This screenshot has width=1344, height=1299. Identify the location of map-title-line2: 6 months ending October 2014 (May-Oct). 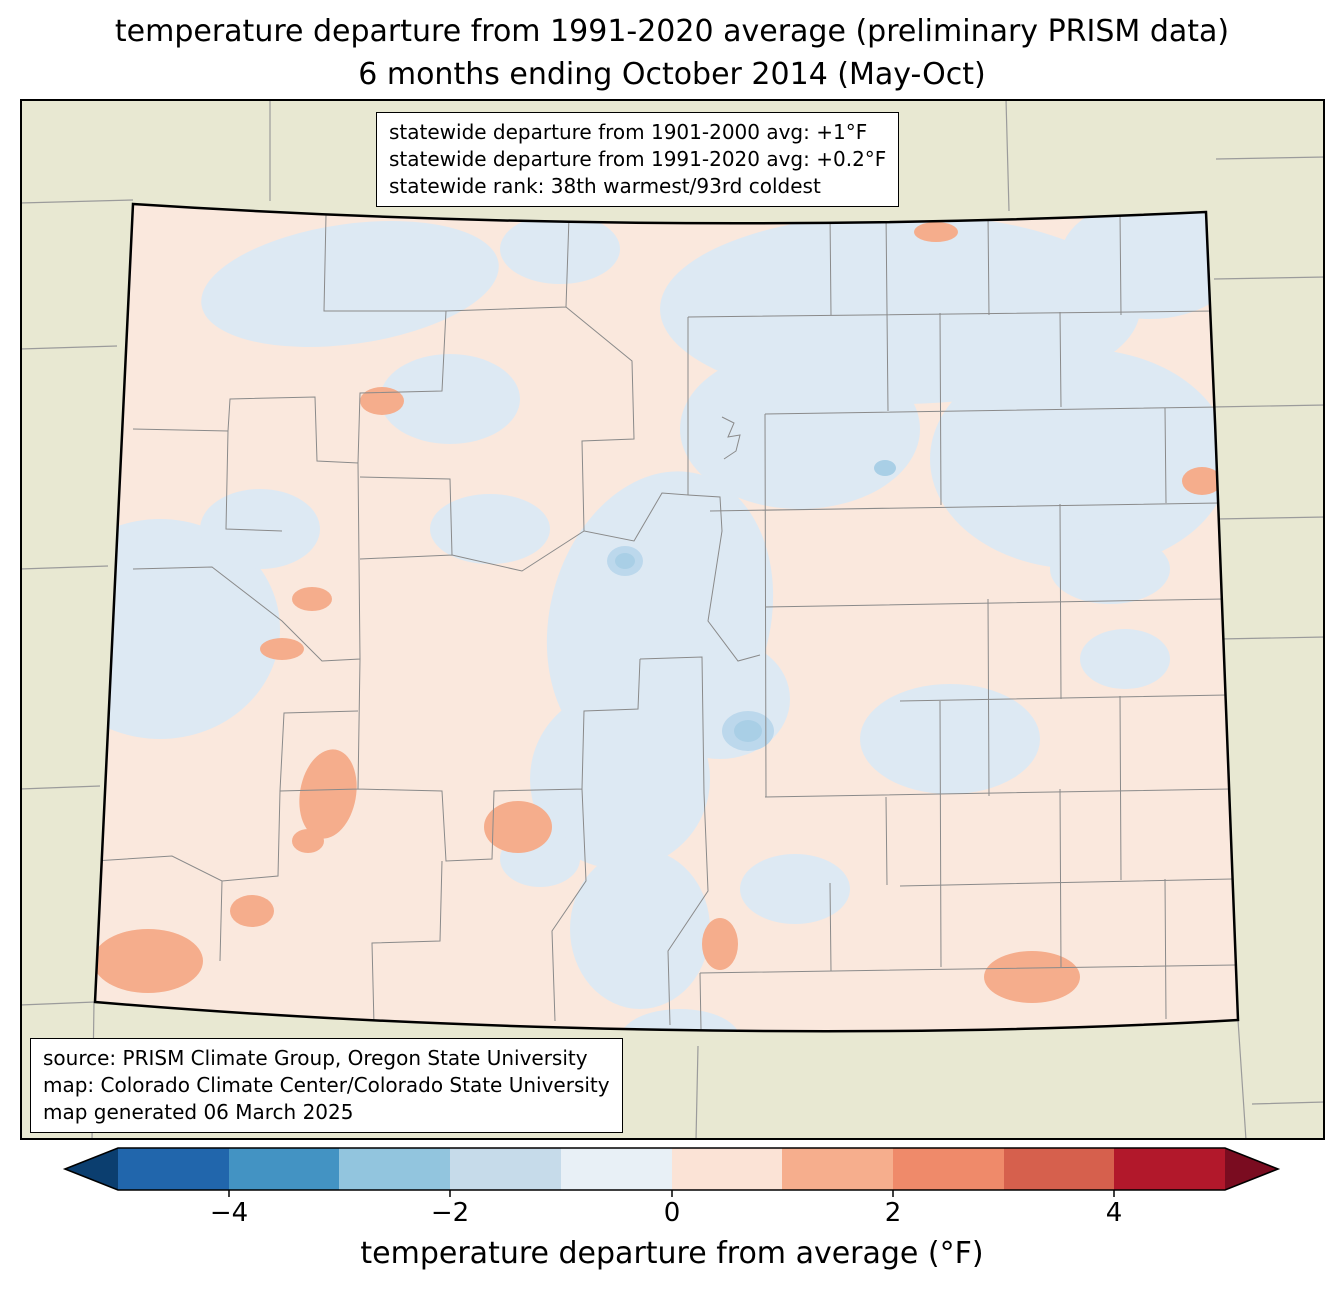
(672, 74).